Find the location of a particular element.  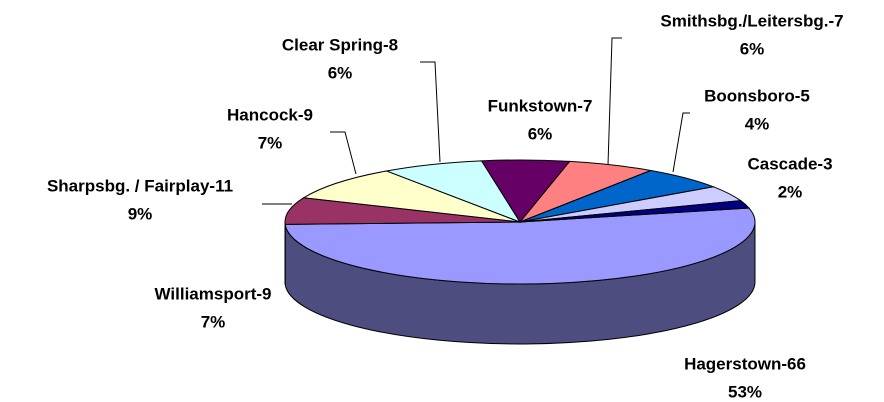

slice-label: Sharpsbg. / Fairplay-11 is located at coordinates (140, 185).